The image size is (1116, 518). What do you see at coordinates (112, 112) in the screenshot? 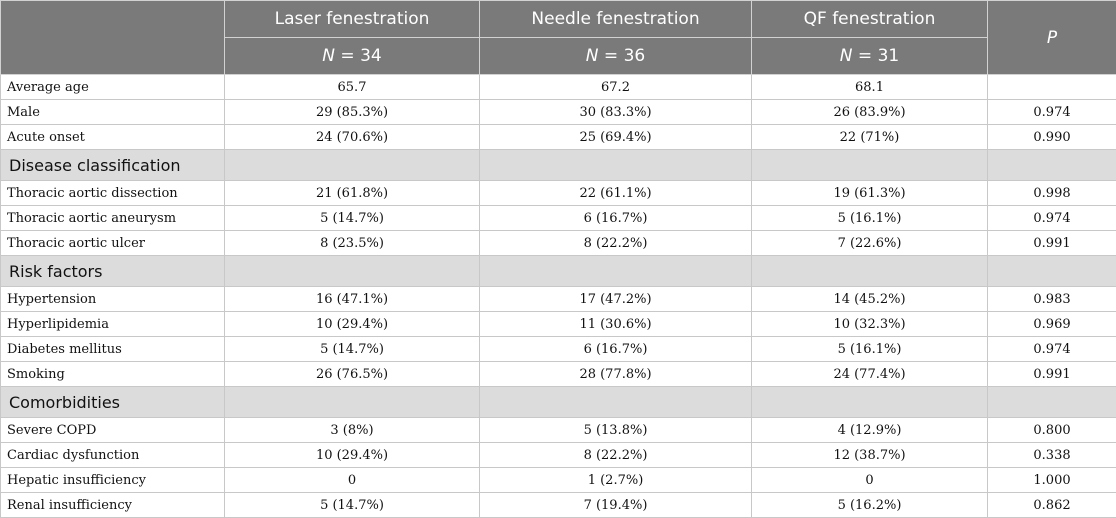
I see `row-label: Male` at bounding box center [112, 112].